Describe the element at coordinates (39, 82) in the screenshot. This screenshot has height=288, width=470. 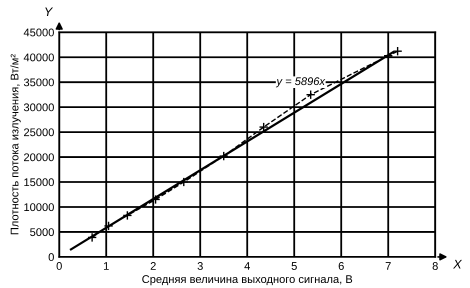
I see `y-tick-label: 35000` at that location.